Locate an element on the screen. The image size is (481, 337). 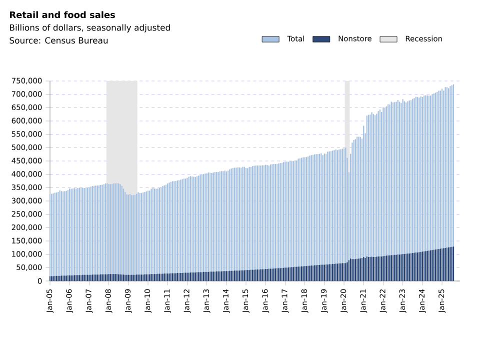
chart-subtitle: Billions of dollars, seasonally adjusted is located at coordinates (90, 28).